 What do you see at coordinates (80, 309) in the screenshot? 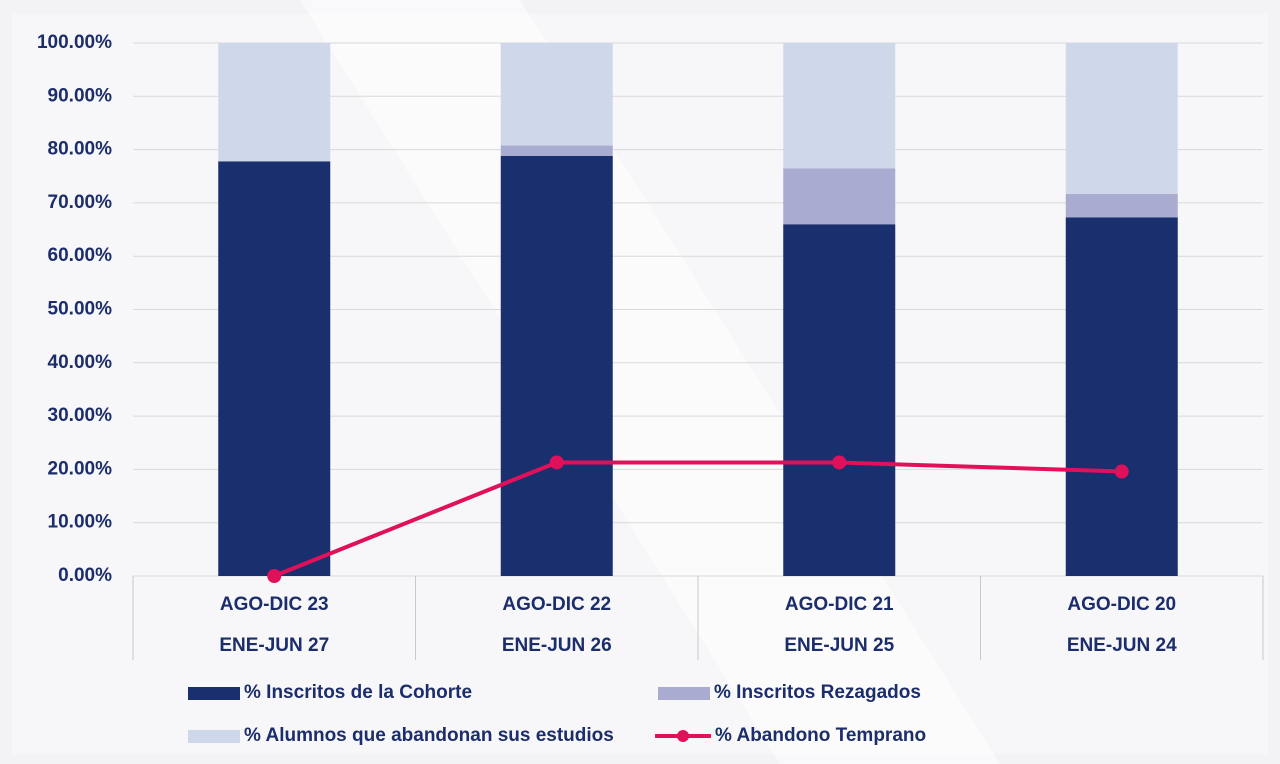
I see `y-tick-label: 50.00%` at bounding box center [80, 309].